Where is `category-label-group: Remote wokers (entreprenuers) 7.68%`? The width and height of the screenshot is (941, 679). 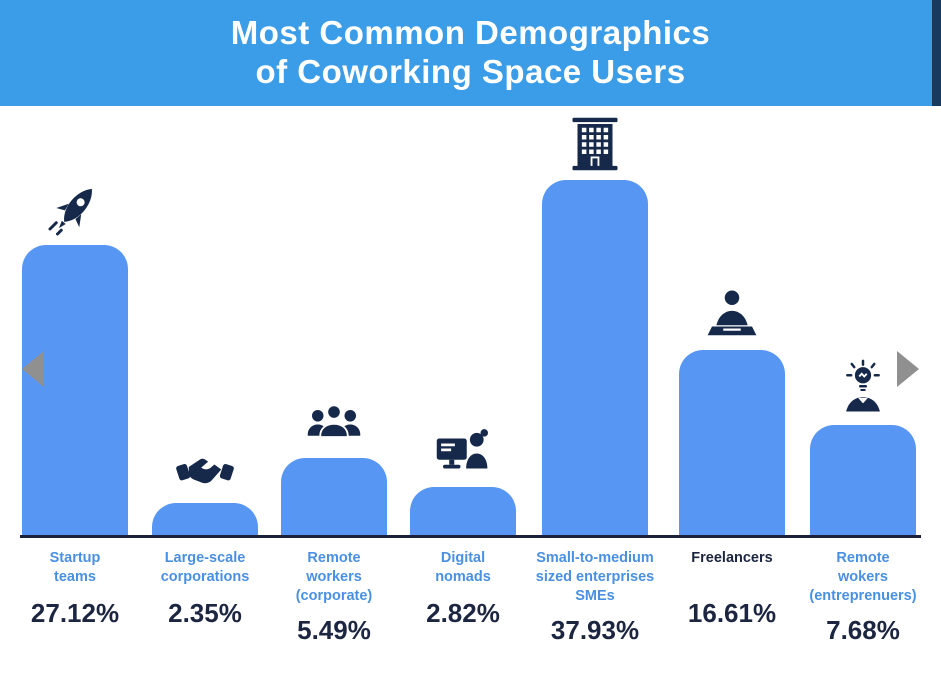
category-label-group: Remote wokers (entreprenuers) 7.68% is located at coordinates (863, 597).